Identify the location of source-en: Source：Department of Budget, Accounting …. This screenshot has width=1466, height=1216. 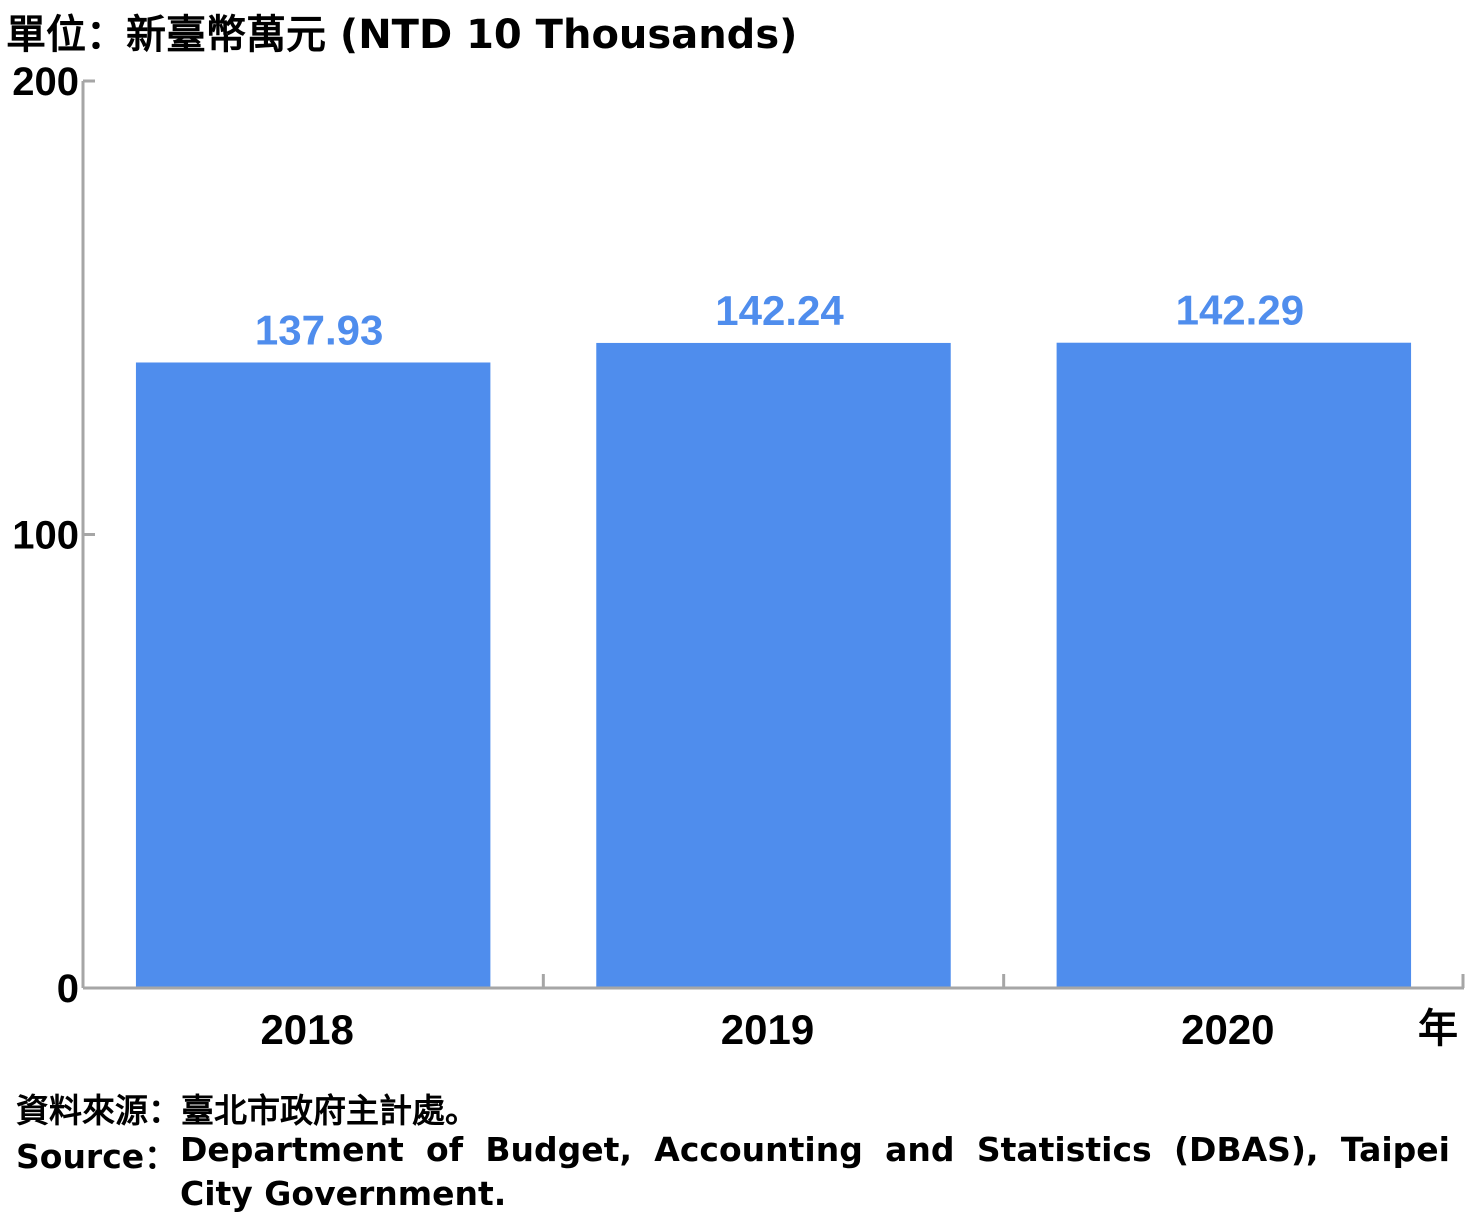
(736, 1173).